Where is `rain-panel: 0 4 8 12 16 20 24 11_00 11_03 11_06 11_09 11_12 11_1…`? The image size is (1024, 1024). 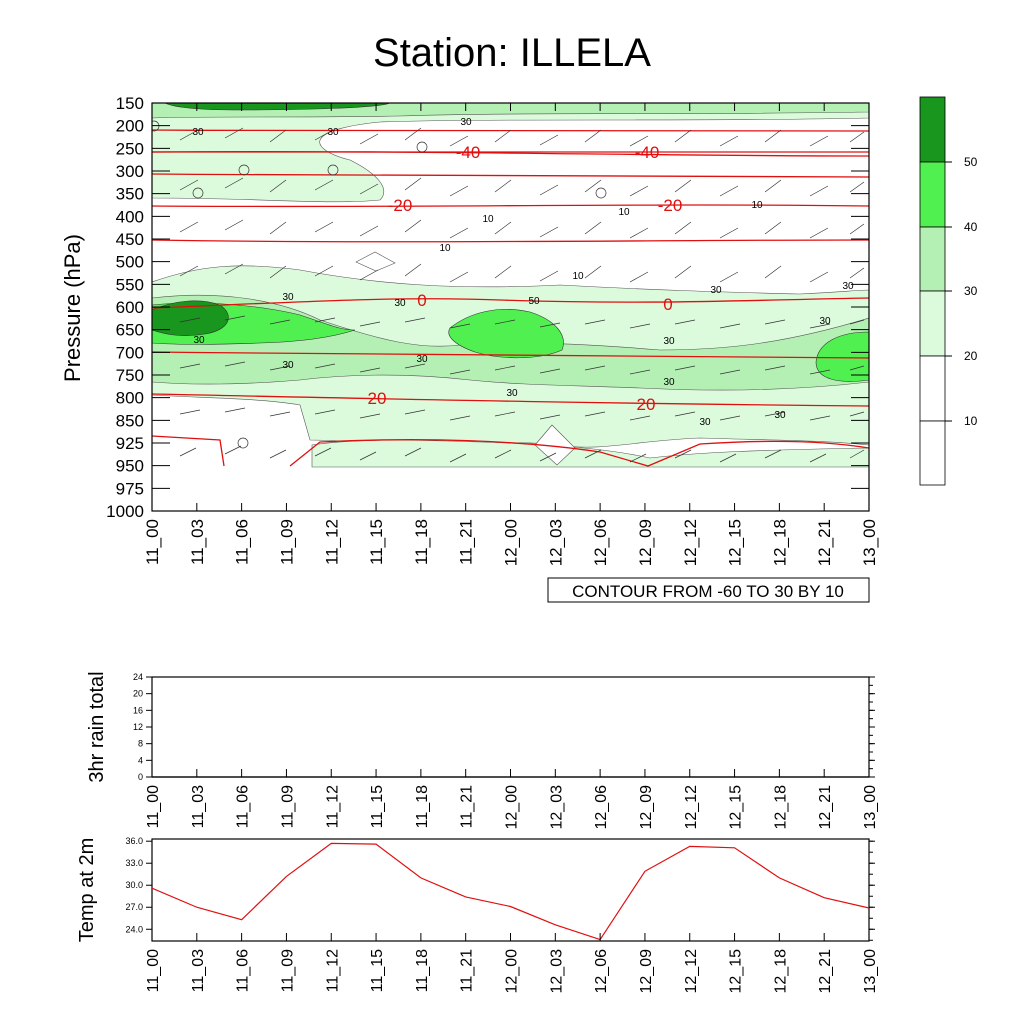
rain-panel: 0 4 8 12 16 20 24 11_00 11_03 11_06 11_09 11_12 11_1… is located at coordinates (482, 750).